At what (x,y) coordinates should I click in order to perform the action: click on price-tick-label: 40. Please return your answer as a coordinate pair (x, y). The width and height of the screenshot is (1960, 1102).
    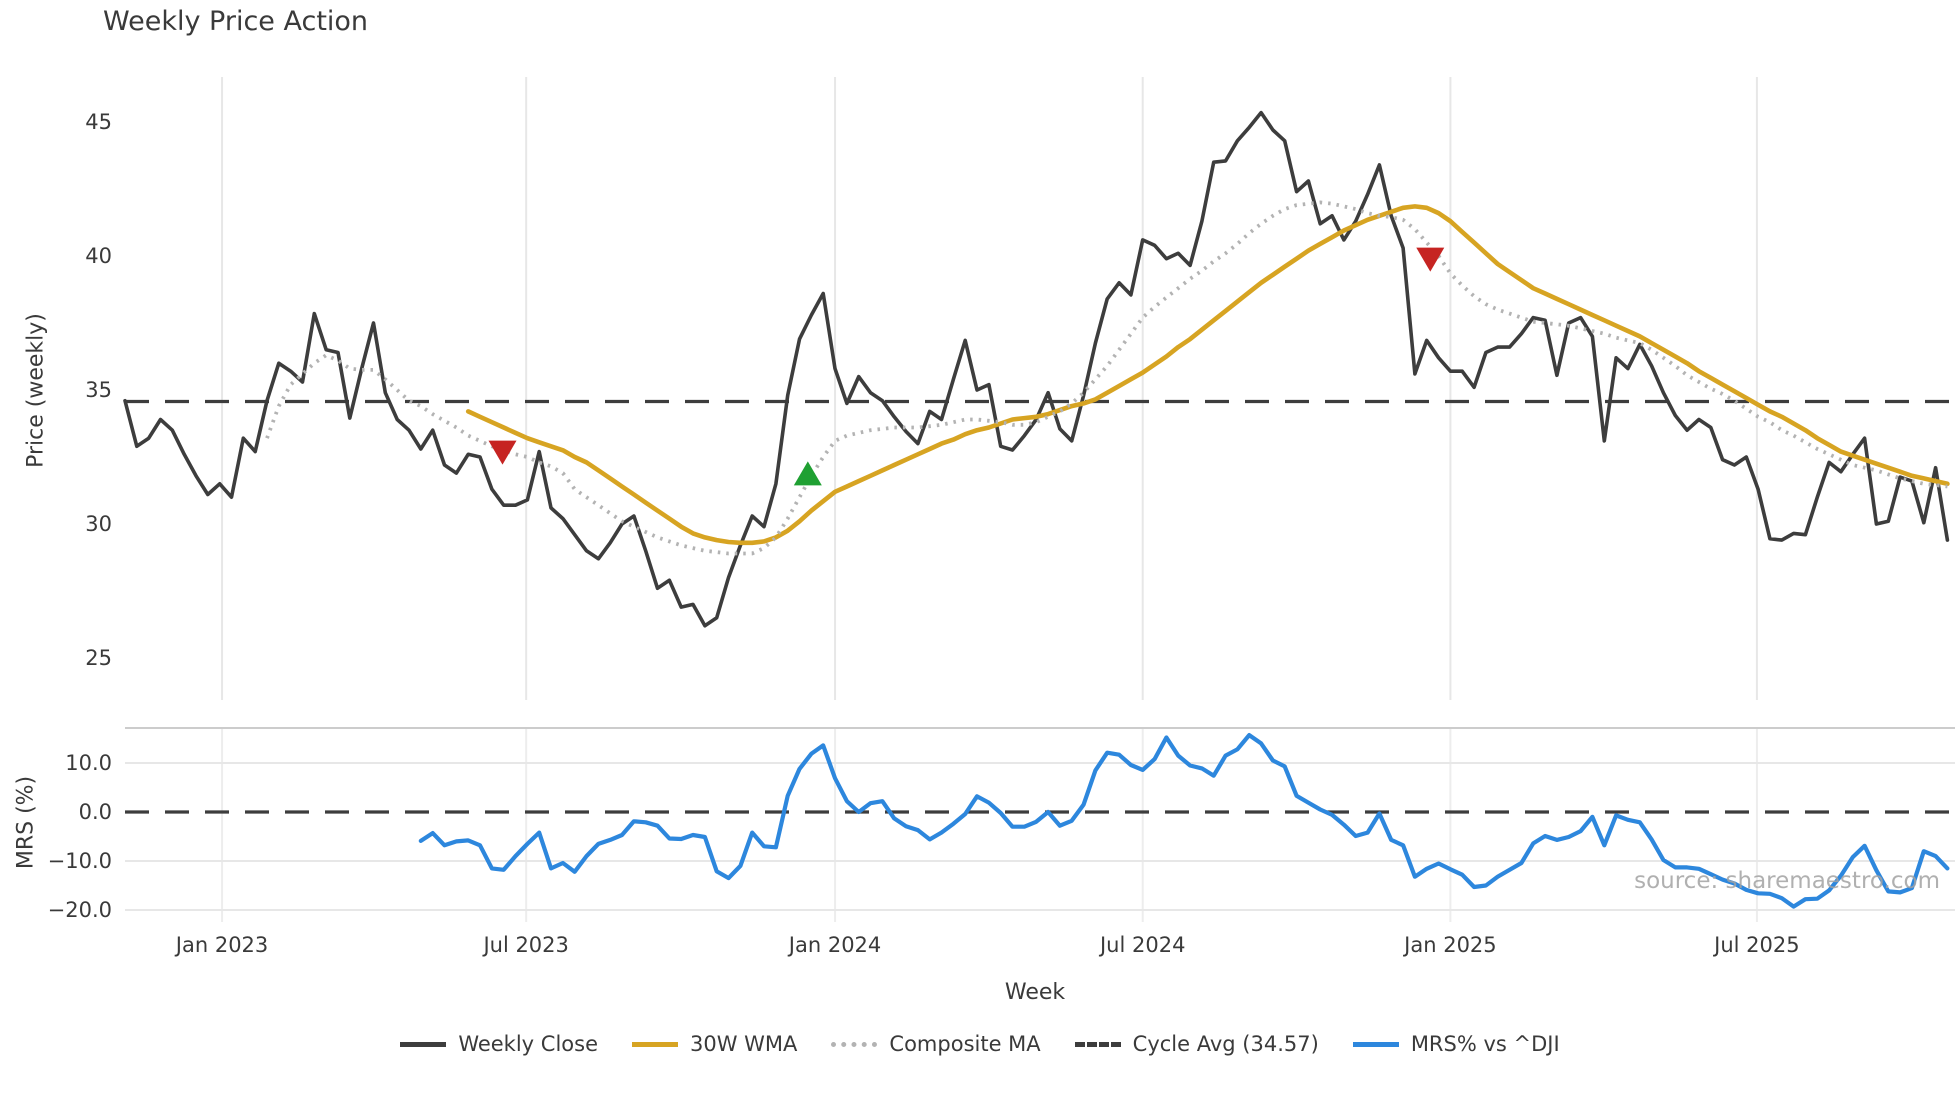
    Looking at the image, I should click on (98, 256).